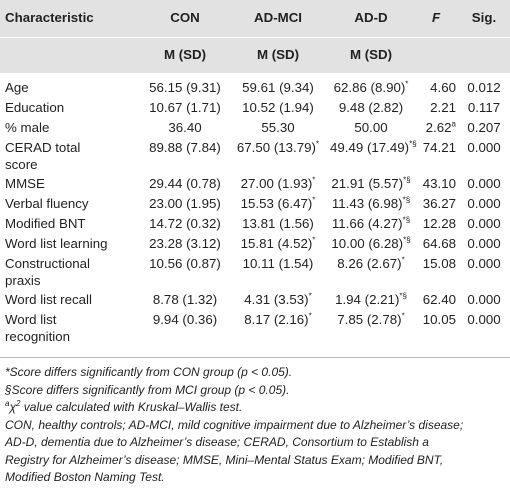 This screenshot has height=497, width=510. I want to click on row-label-line: MMSE, so click(25, 183).